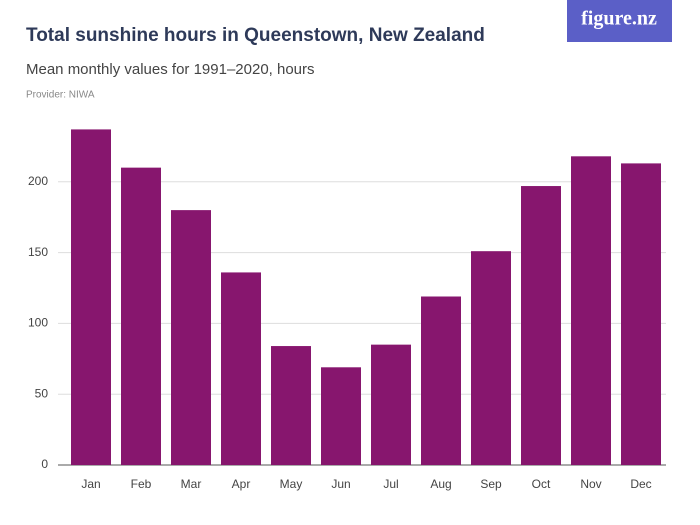  Describe the element at coordinates (640, 484) in the screenshot. I see `x-tick-label: Dec` at that location.